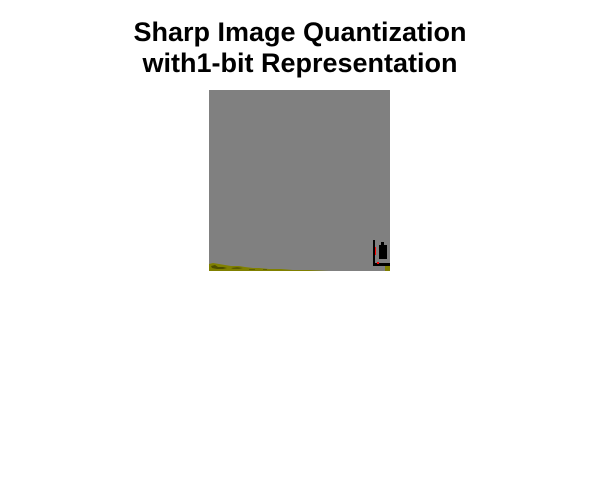 The width and height of the screenshot is (600, 500). Describe the element at coordinates (381, 264) in the screenshot. I see `figure-base` at that location.